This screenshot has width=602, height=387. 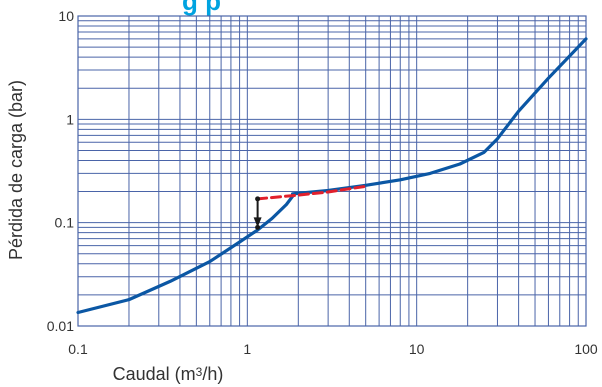 I want to click on arrow-end-dot, so click(x=258, y=227).